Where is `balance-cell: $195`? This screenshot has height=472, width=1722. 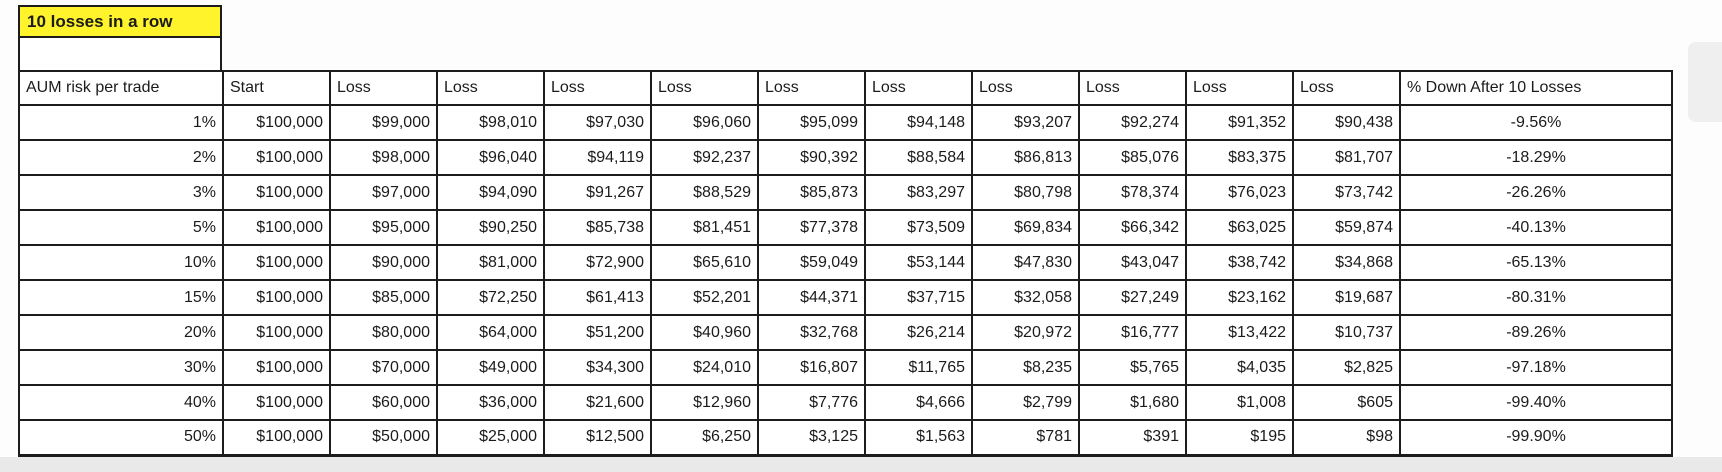
balance-cell: $195 is located at coordinates (1239, 438).